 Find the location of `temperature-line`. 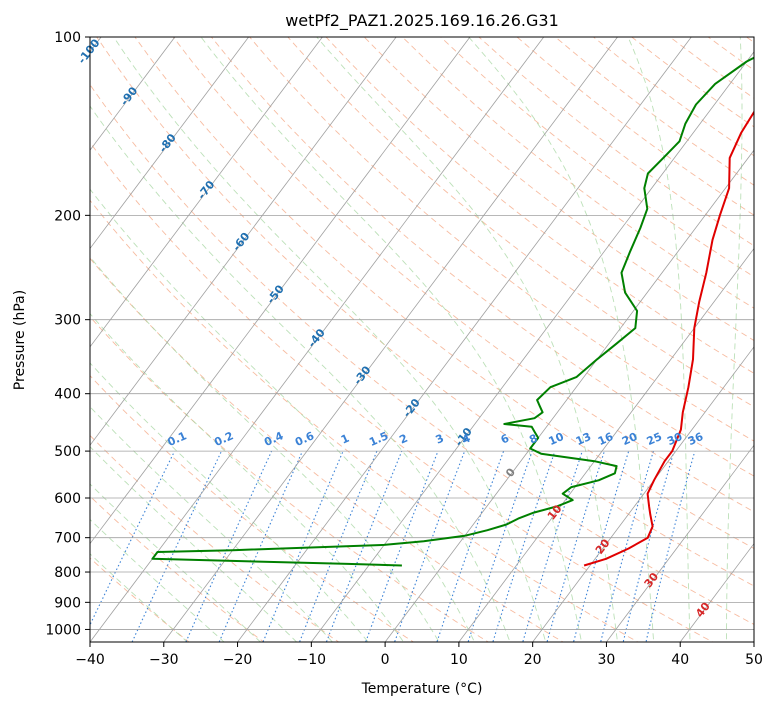

temperature-line is located at coordinates (668, 338).